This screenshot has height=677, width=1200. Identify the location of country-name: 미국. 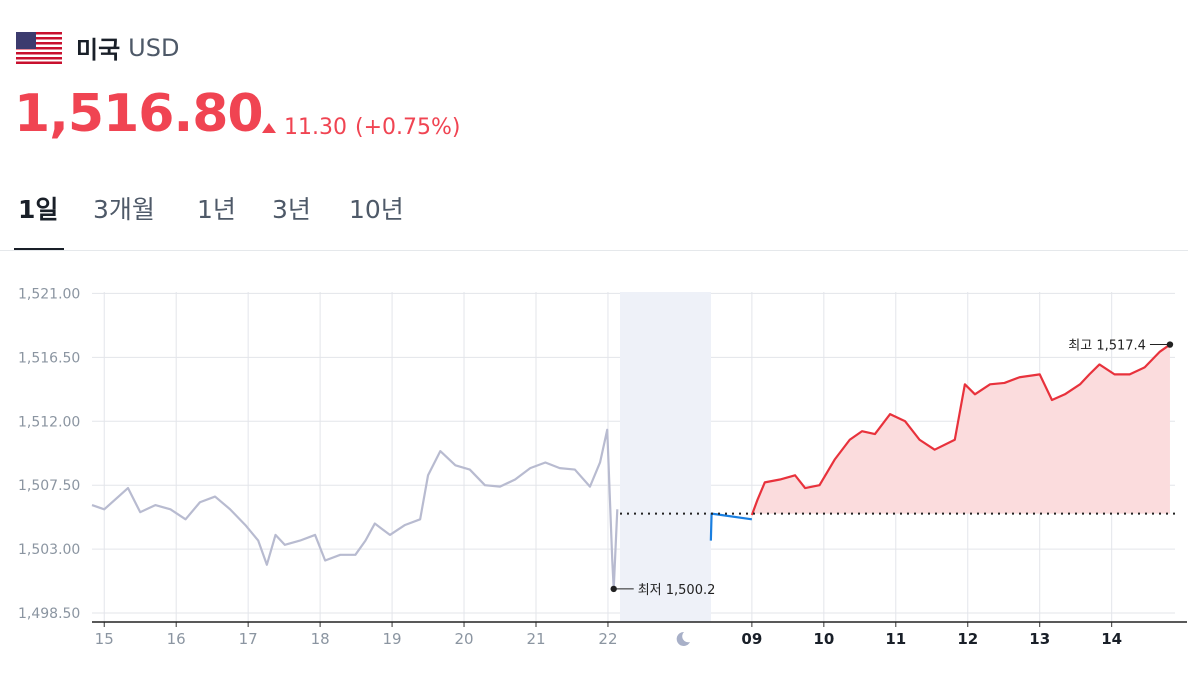
(98, 50).